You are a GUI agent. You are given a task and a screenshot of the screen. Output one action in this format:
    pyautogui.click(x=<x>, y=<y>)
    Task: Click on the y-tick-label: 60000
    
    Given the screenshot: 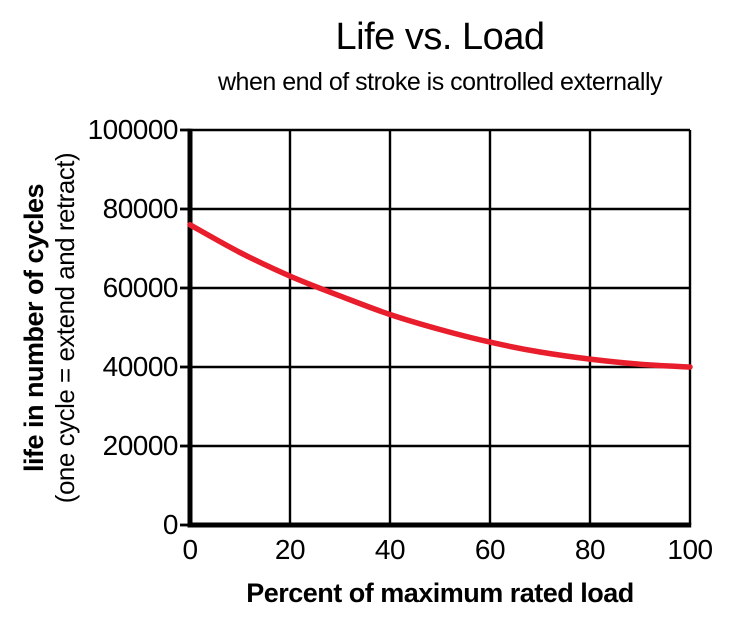 What is the action you would take?
    pyautogui.click(x=140, y=287)
    